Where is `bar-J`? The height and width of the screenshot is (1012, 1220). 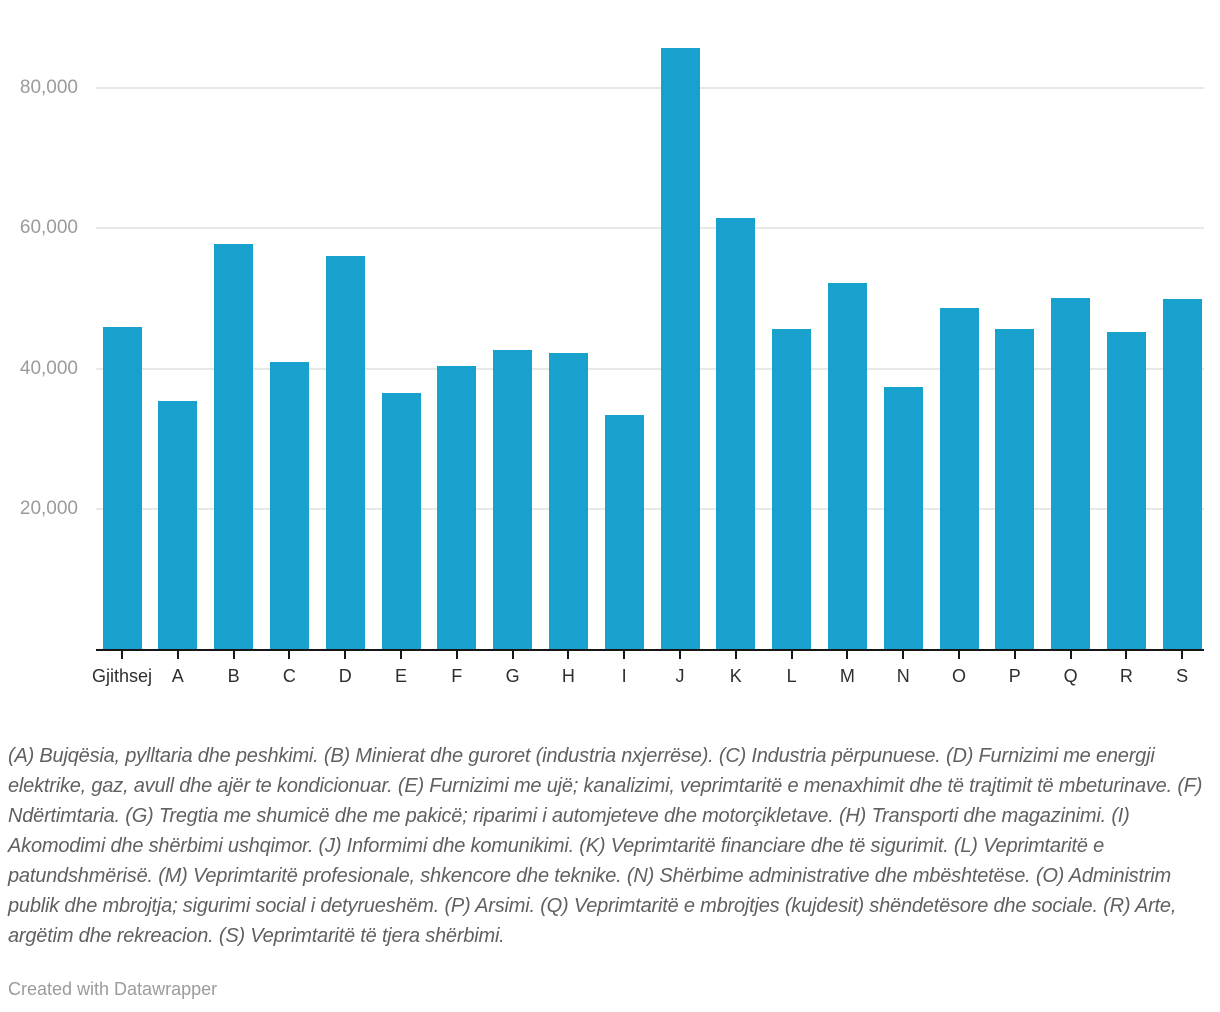
bar-J is located at coordinates (680, 348).